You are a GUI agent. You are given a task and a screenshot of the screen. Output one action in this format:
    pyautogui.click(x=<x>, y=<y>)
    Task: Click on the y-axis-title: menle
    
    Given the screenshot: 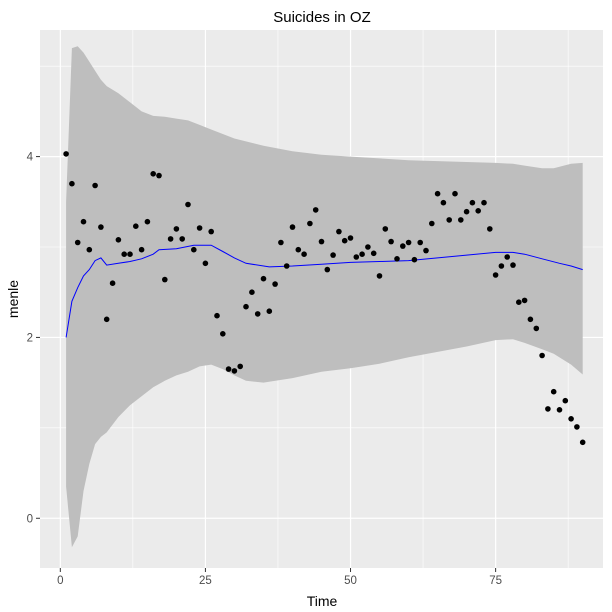 What is the action you would take?
    pyautogui.click(x=13, y=299)
    